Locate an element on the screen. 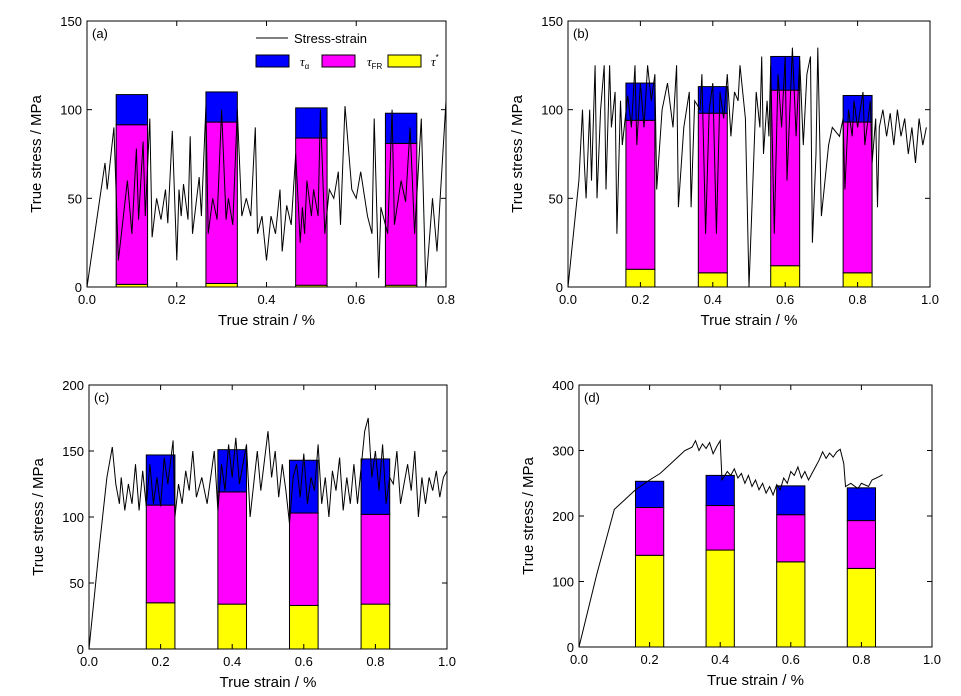 The height and width of the screenshot is (696, 961). legend-swatch-tau-a is located at coordinates (272, 61).